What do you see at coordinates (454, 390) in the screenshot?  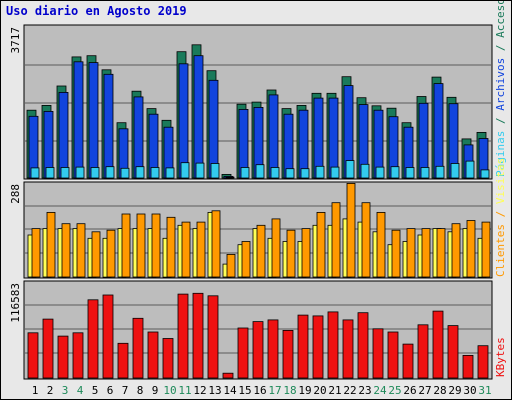 I see `x-tick-label: 29` at bounding box center [454, 390].